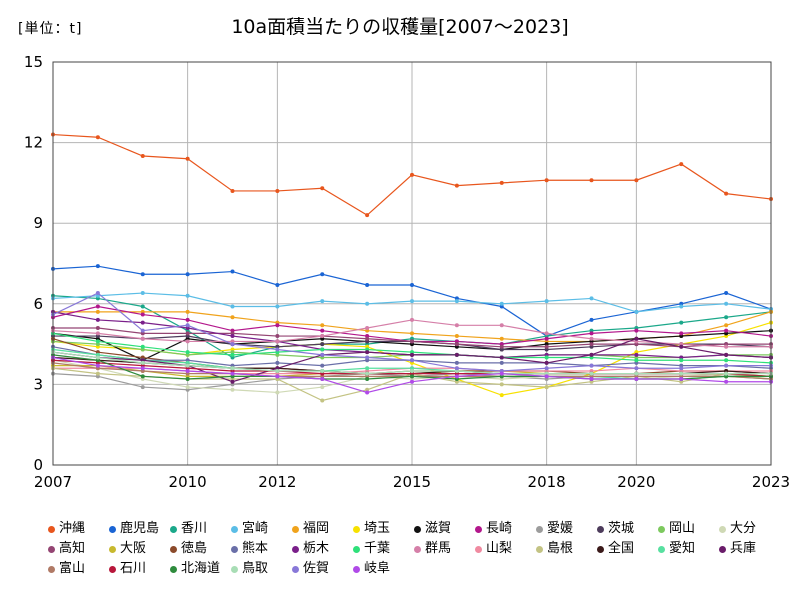  What do you see at coordinates (560, 528) in the screenshot?
I see `legend-label: 愛媛` at bounding box center [560, 528].